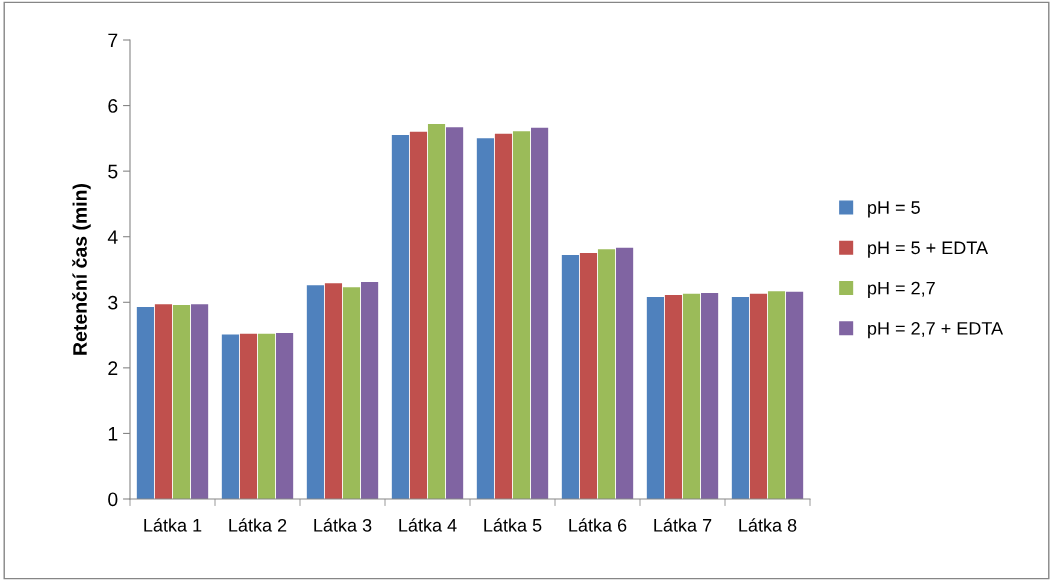 The image size is (1053, 581). What do you see at coordinates (936, 330) in the screenshot?
I see `legend-label: pH = 2,7 + EDTA` at bounding box center [936, 330].